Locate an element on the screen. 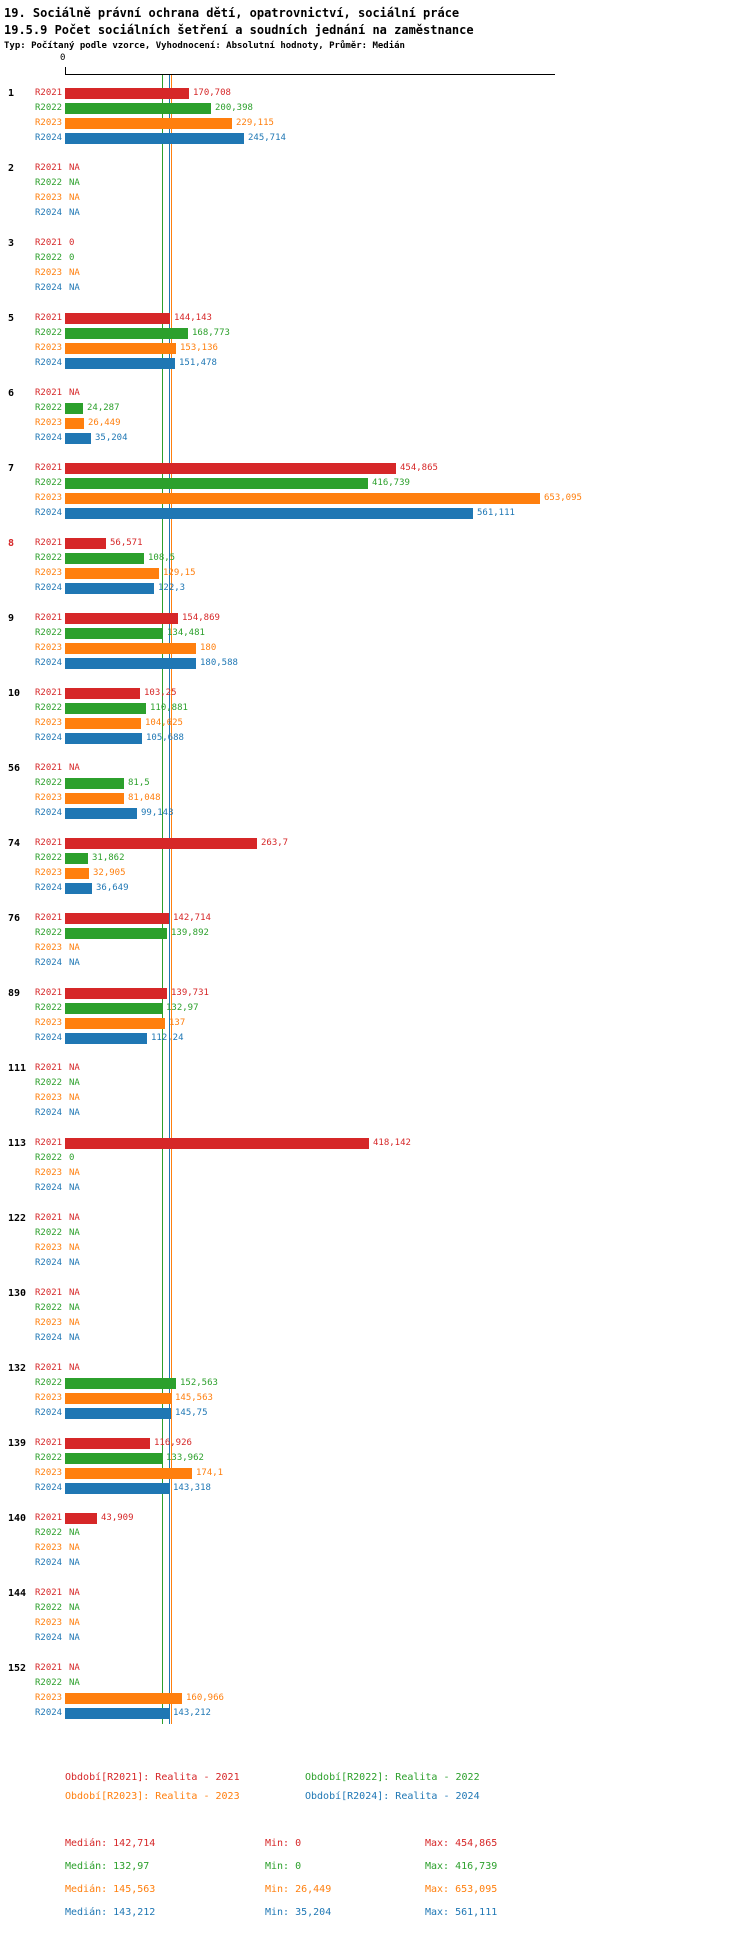 The image size is (750, 1958). series-label-144-r2022: R2022 is located at coordinates (49, 1608).